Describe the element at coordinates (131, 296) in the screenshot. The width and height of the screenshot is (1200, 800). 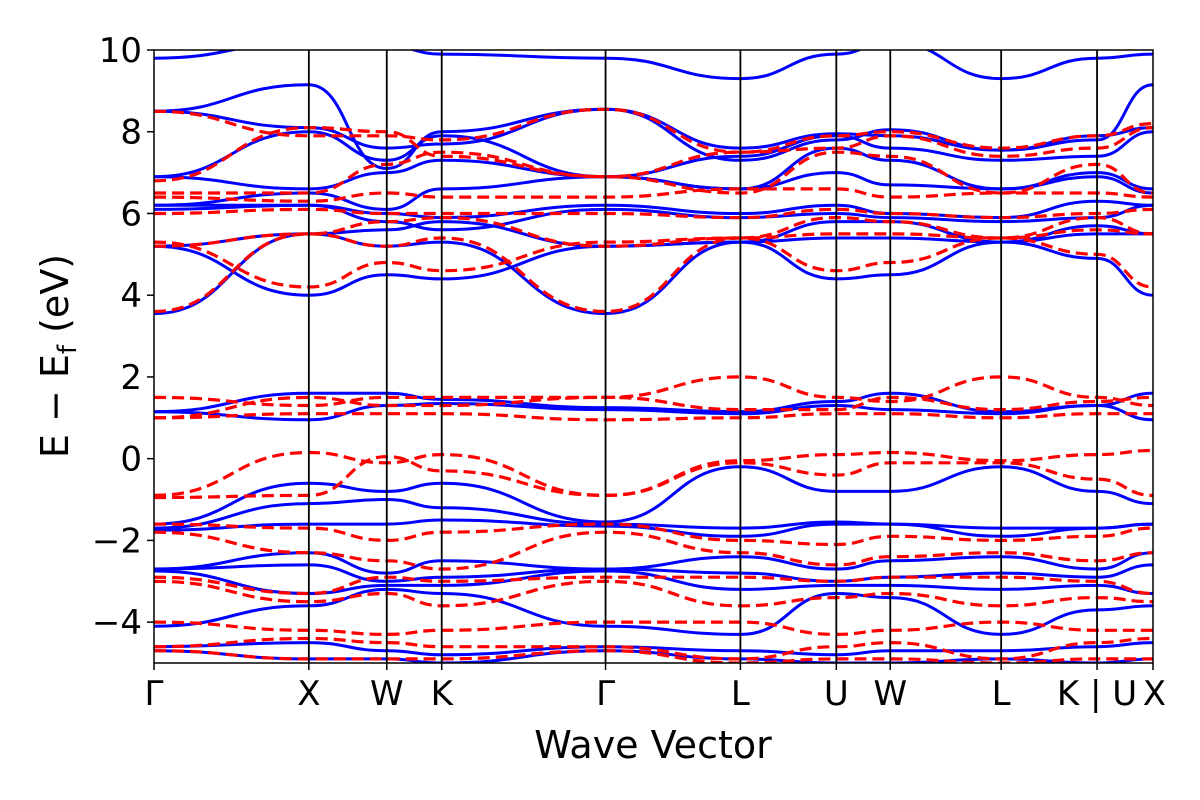
I see `y-tick-label: 4` at that location.